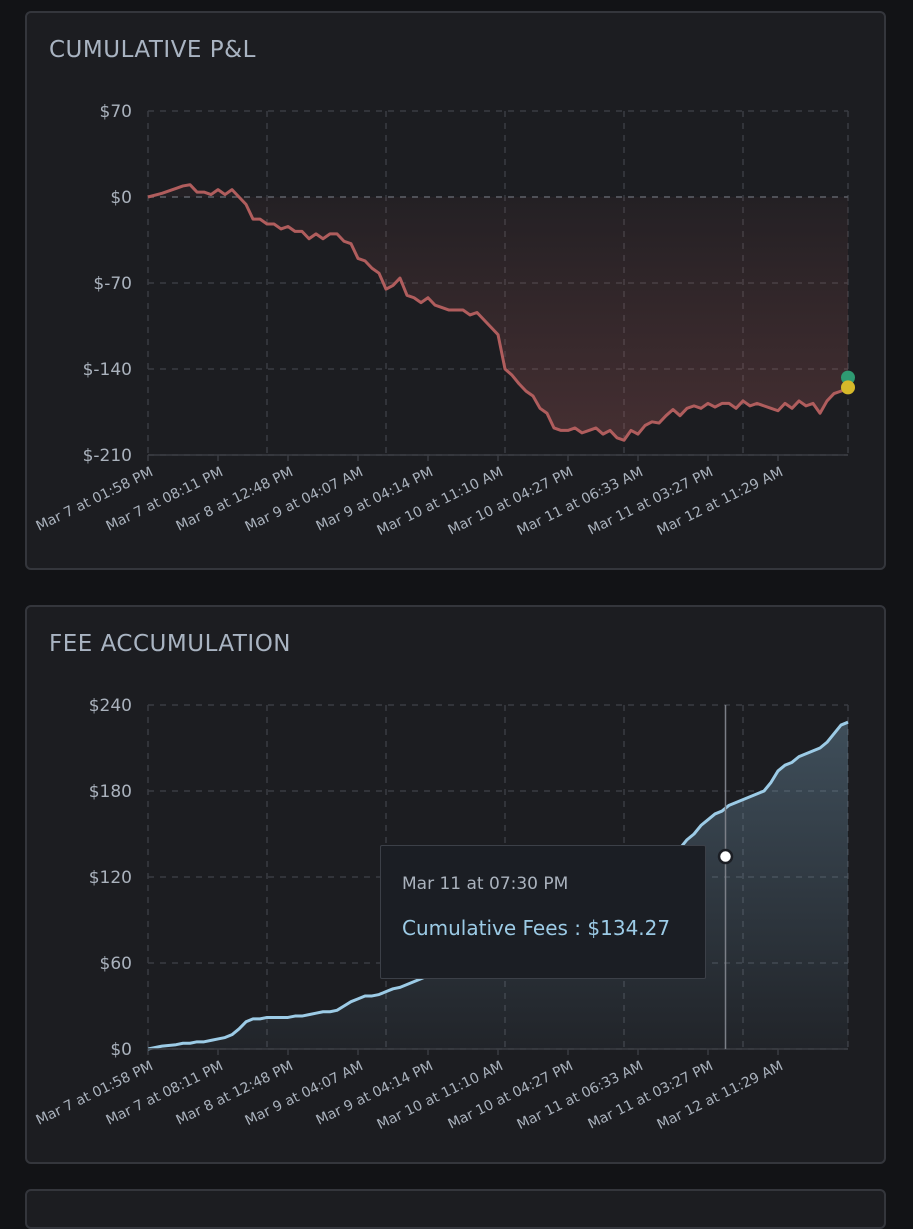  Describe the element at coordinates (170, 644) in the screenshot. I see `fee-card-title: FEE ACCUMULATION` at that location.